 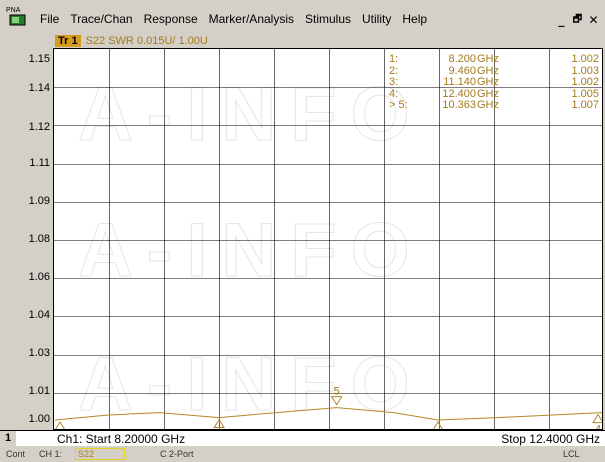 I want to click on y-axis-label: 1.06, so click(x=39, y=277).